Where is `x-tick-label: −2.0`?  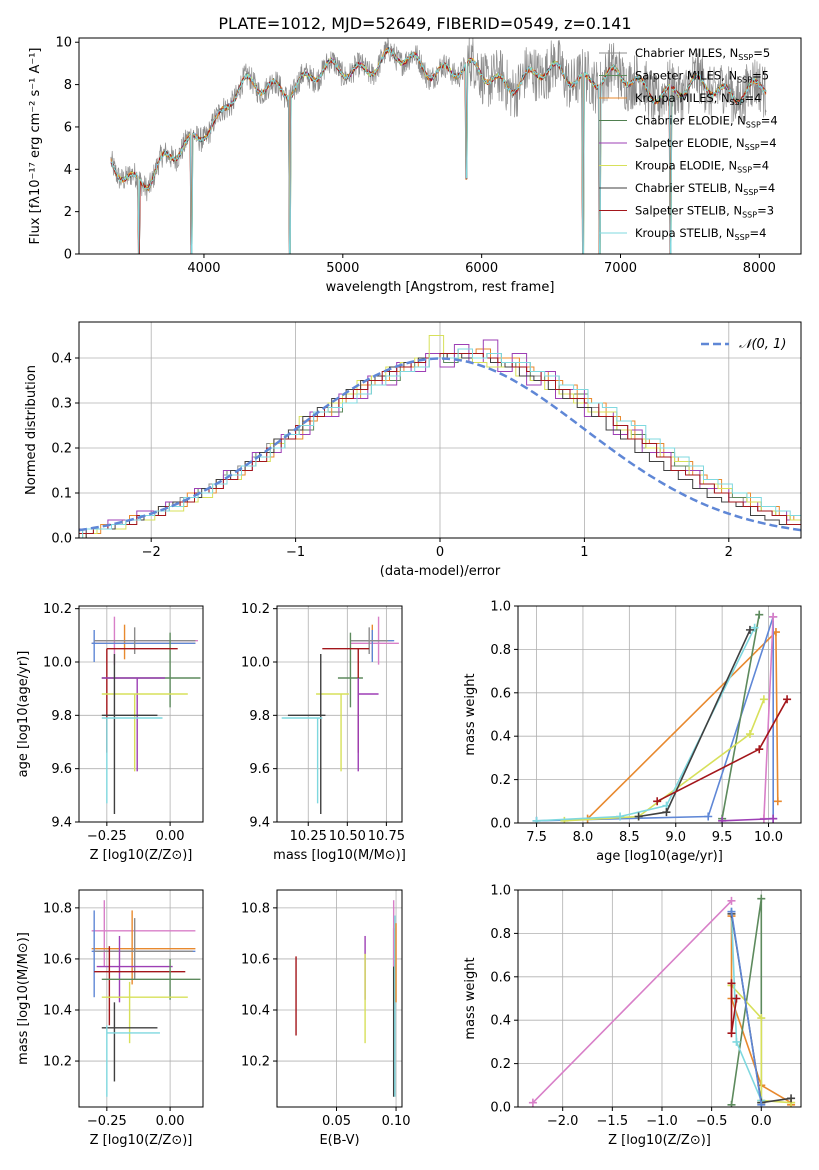 x-tick-label: −2.0 is located at coordinates (563, 1121).